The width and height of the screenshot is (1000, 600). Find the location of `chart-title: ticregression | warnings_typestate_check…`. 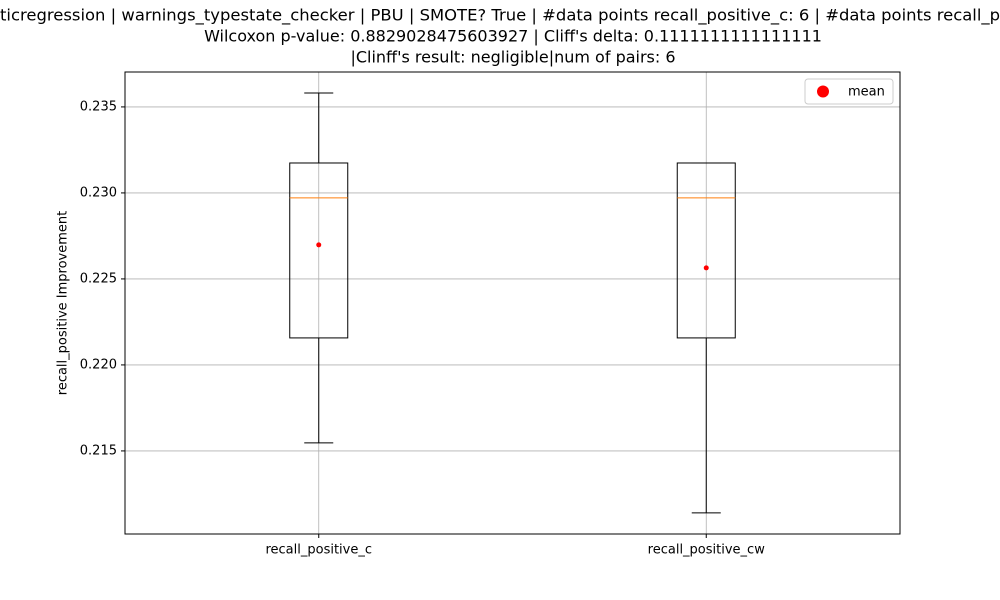

chart-title: ticregression | warnings_typestate_check… is located at coordinates (500, 16).